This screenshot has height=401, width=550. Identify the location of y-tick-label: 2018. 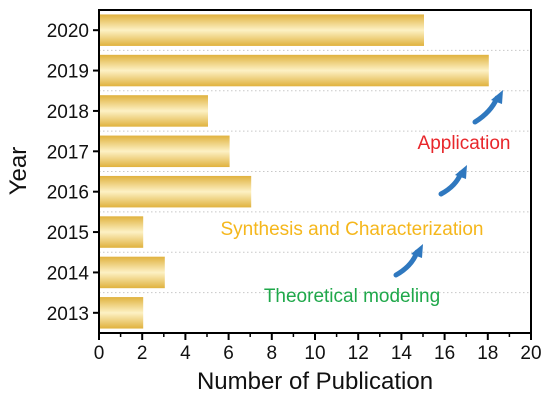
(68, 112).